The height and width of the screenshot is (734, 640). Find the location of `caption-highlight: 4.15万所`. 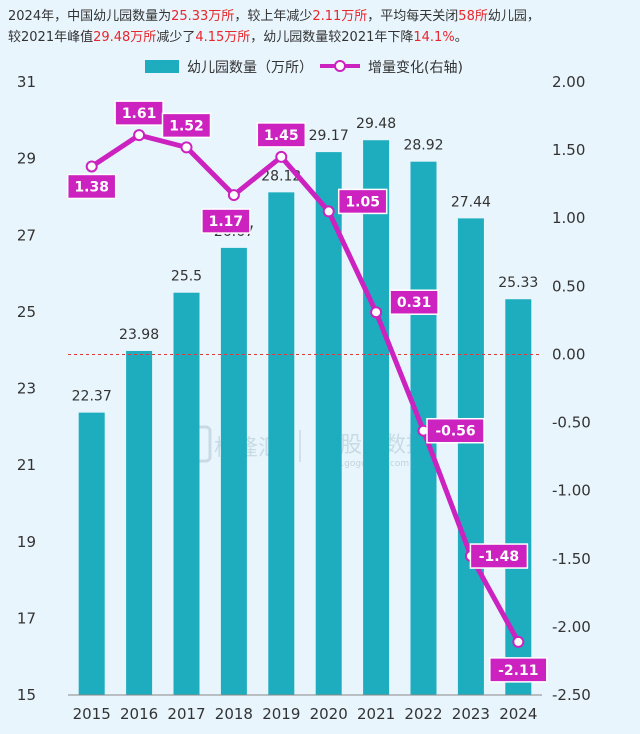

caption-highlight: 4.15万所 is located at coordinates (223, 37).